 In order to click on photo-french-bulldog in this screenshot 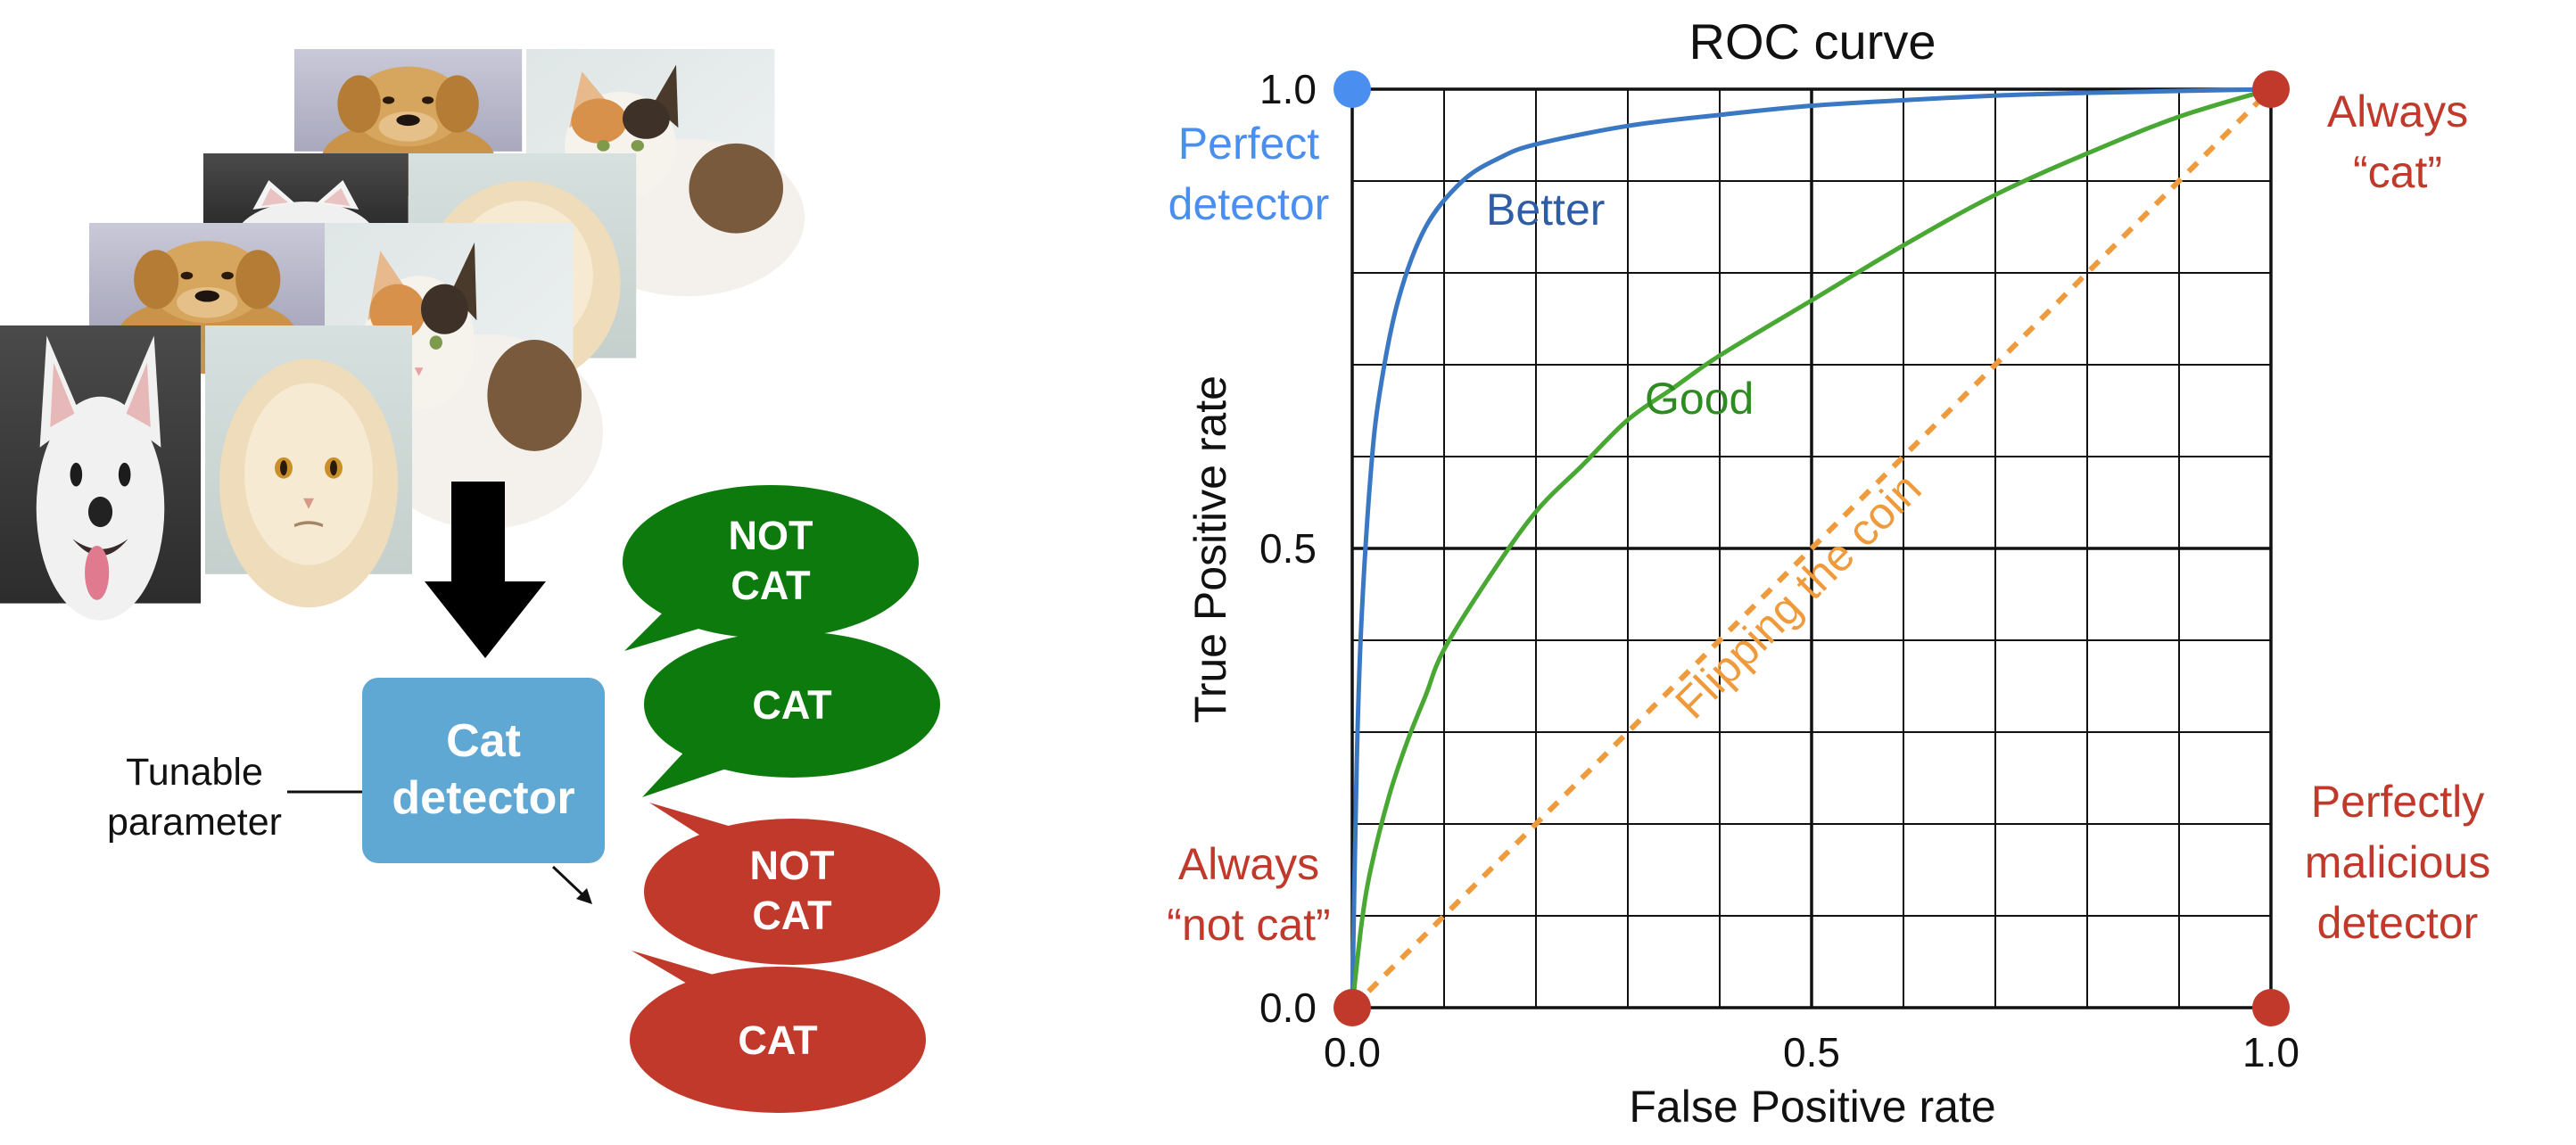, I will do `click(101, 473)`.